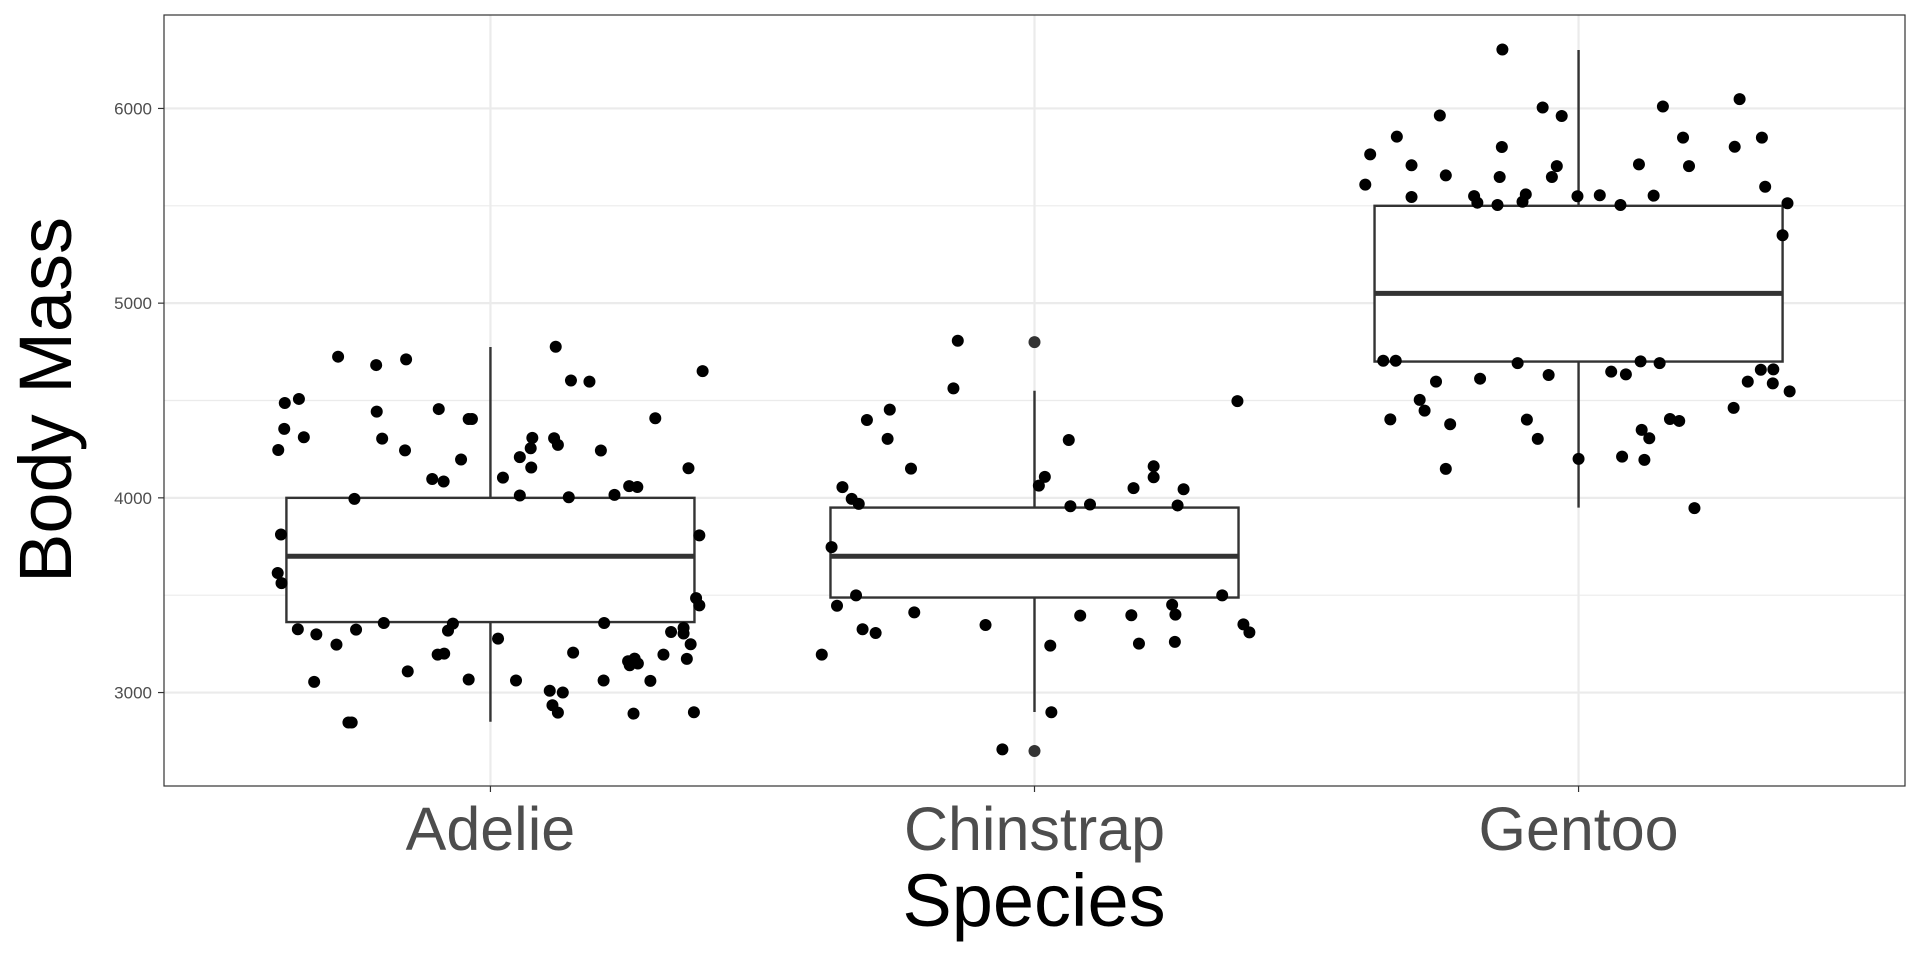 The width and height of the screenshot is (1920, 960). I want to click on x-tick-label: Gentoo, so click(1579, 829).